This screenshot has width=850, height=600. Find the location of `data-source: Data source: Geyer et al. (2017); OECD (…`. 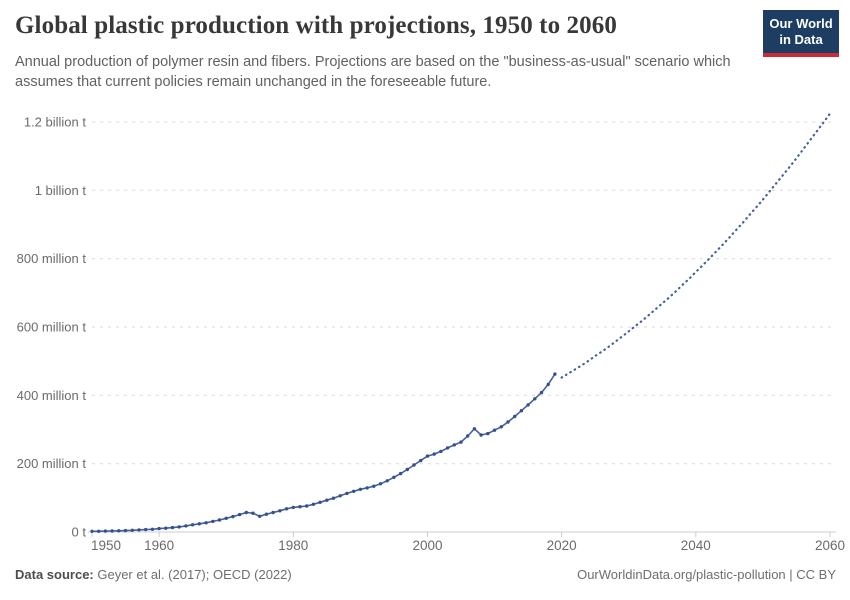

data-source: Data source: Geyer et al. (2017); OECD (… is located at coordinates (153, 574).